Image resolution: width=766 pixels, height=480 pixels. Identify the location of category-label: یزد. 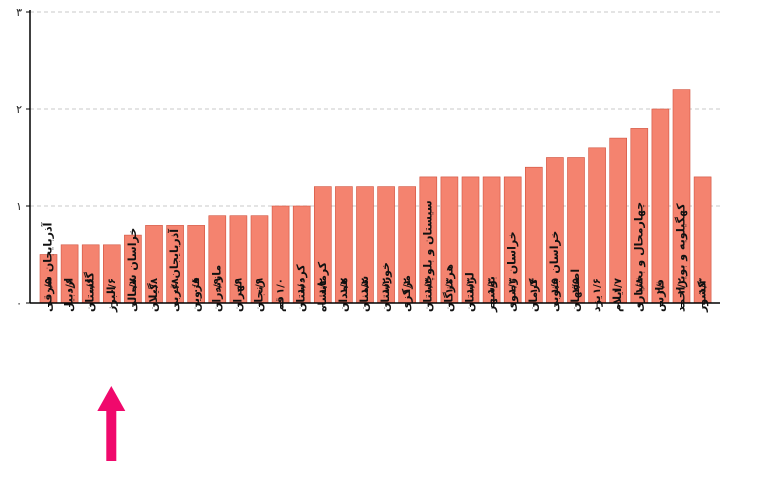
(596, 303).